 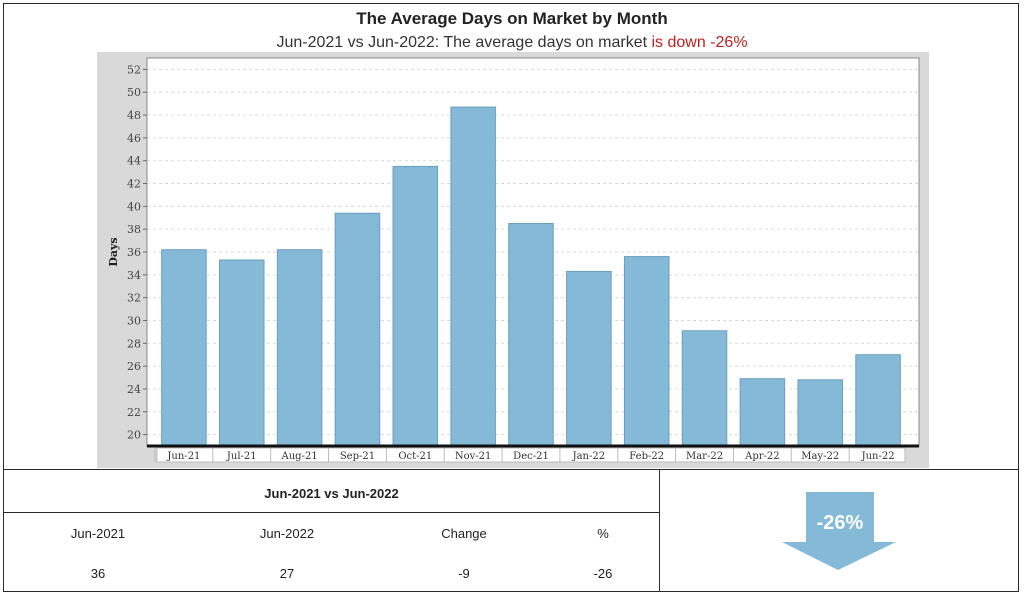 What do you see at coordinates (134, 366) in the screenshot?
I see `y-tick-label: 26` at bounding box center [134, 366].